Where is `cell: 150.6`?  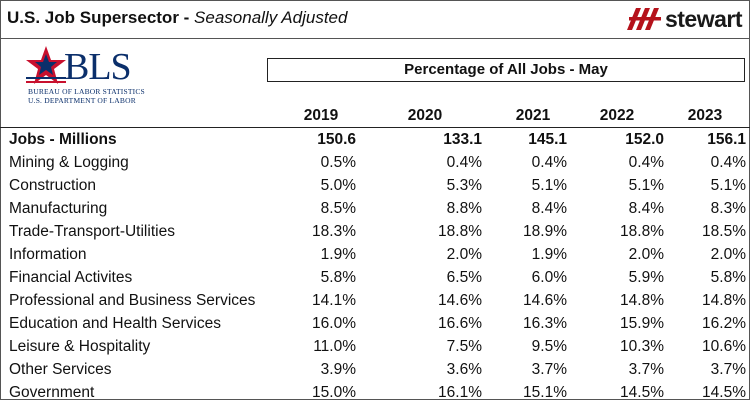
cell: 150.6 is located at coordinates (336, 139).